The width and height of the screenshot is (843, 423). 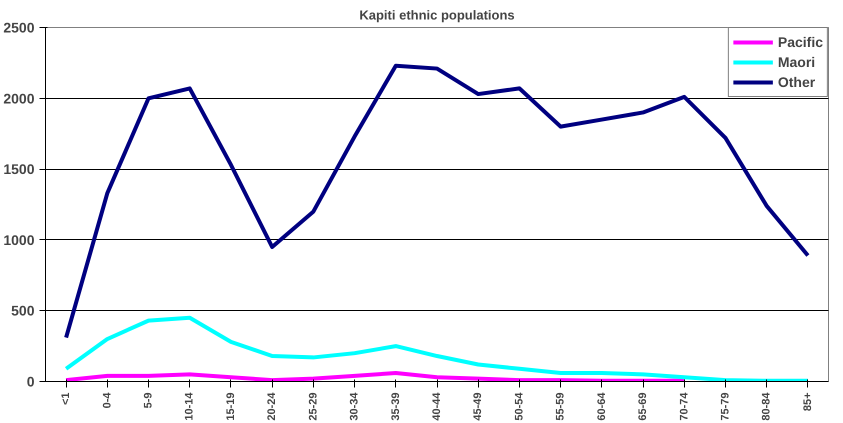 What do you see at coordinates (19, 169) in the screenshot?
I see `y-tick-label: 1500` at bounding box center [19, 169].